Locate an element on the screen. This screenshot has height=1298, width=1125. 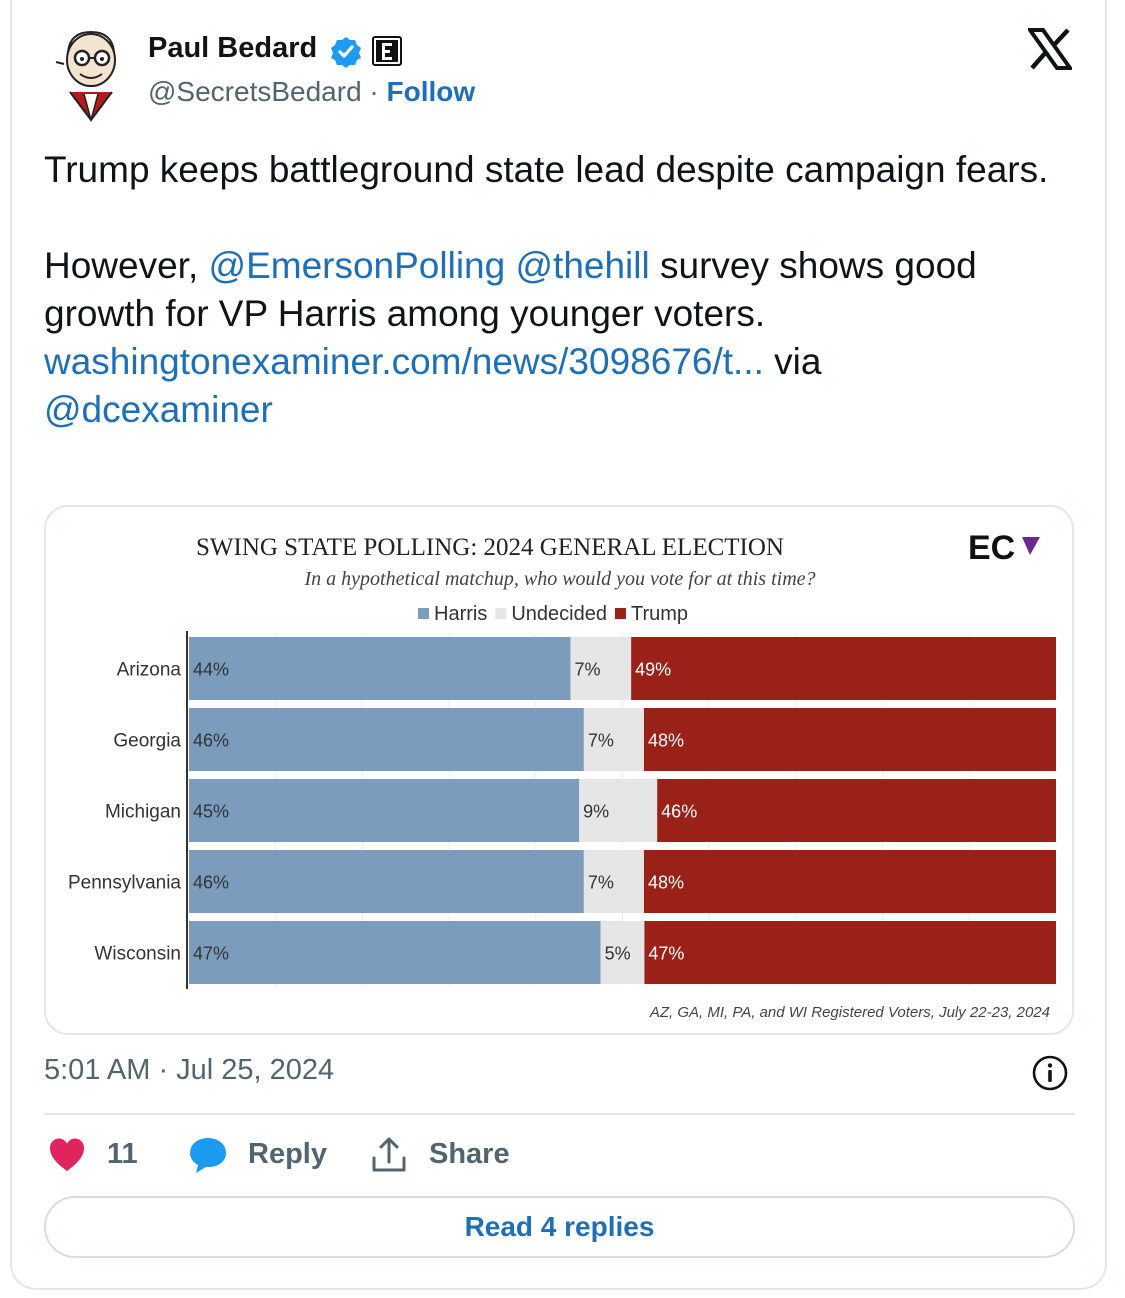
mention-dcexaminer: @dcexaminer is located at coordinates (158, 409).